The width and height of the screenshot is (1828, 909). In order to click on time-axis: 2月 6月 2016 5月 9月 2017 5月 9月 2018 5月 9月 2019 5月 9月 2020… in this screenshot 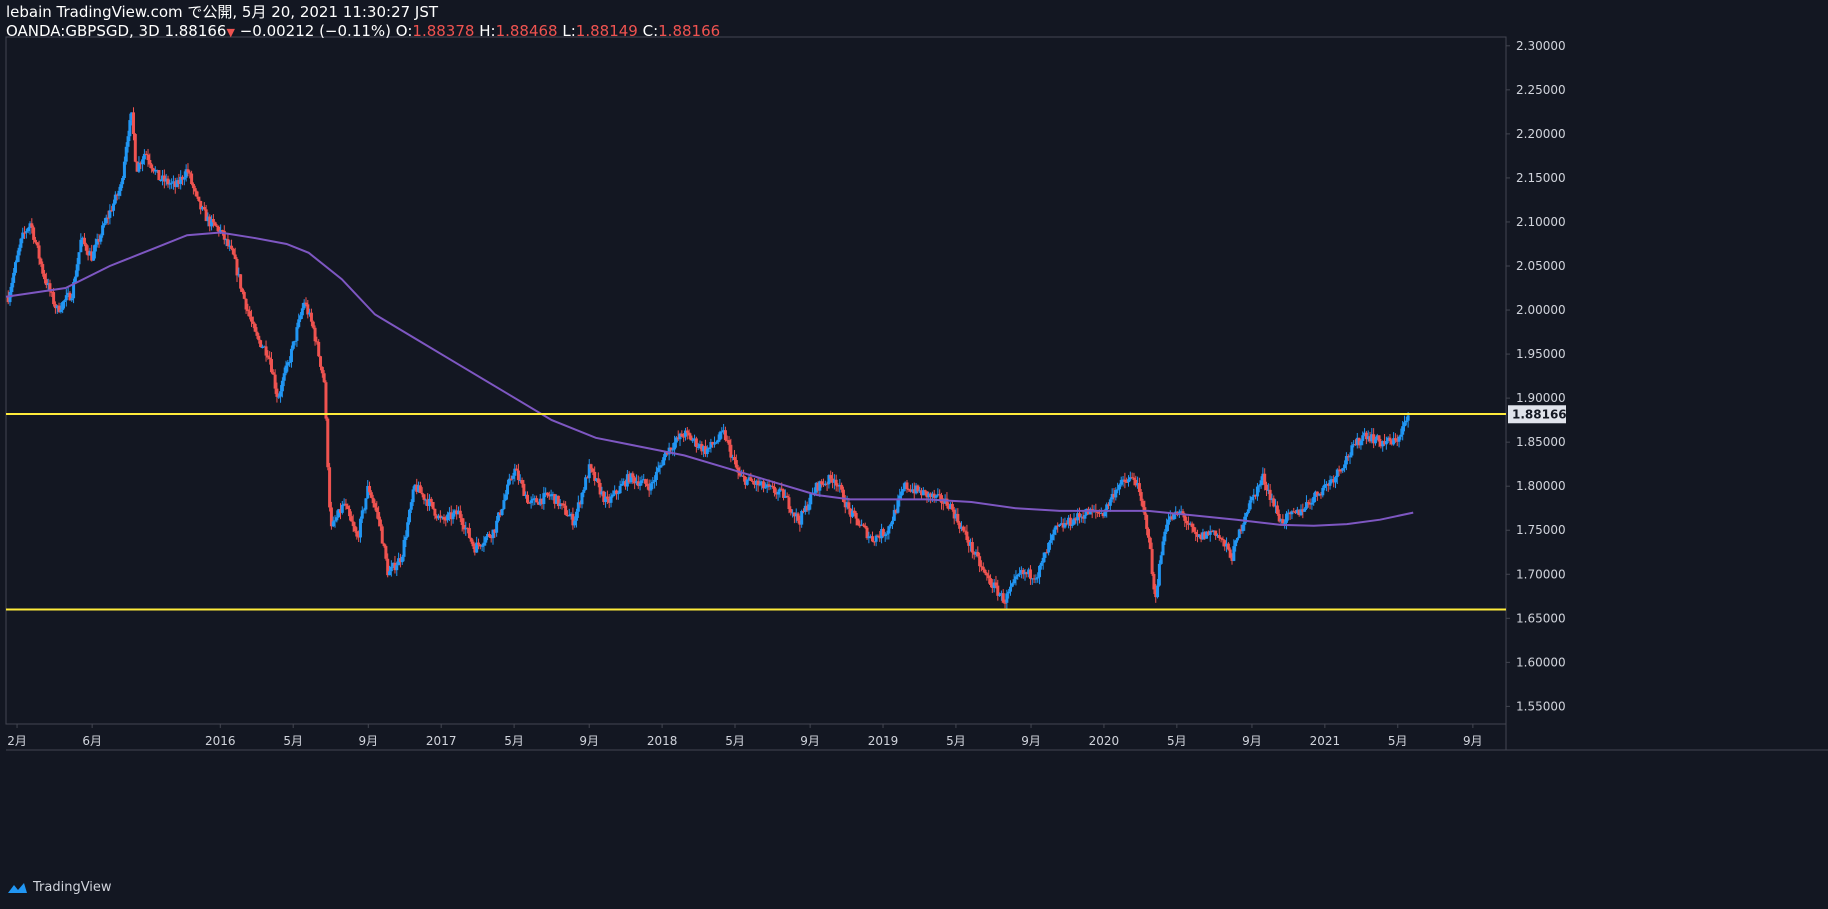, I will do `click(745, 736)`.